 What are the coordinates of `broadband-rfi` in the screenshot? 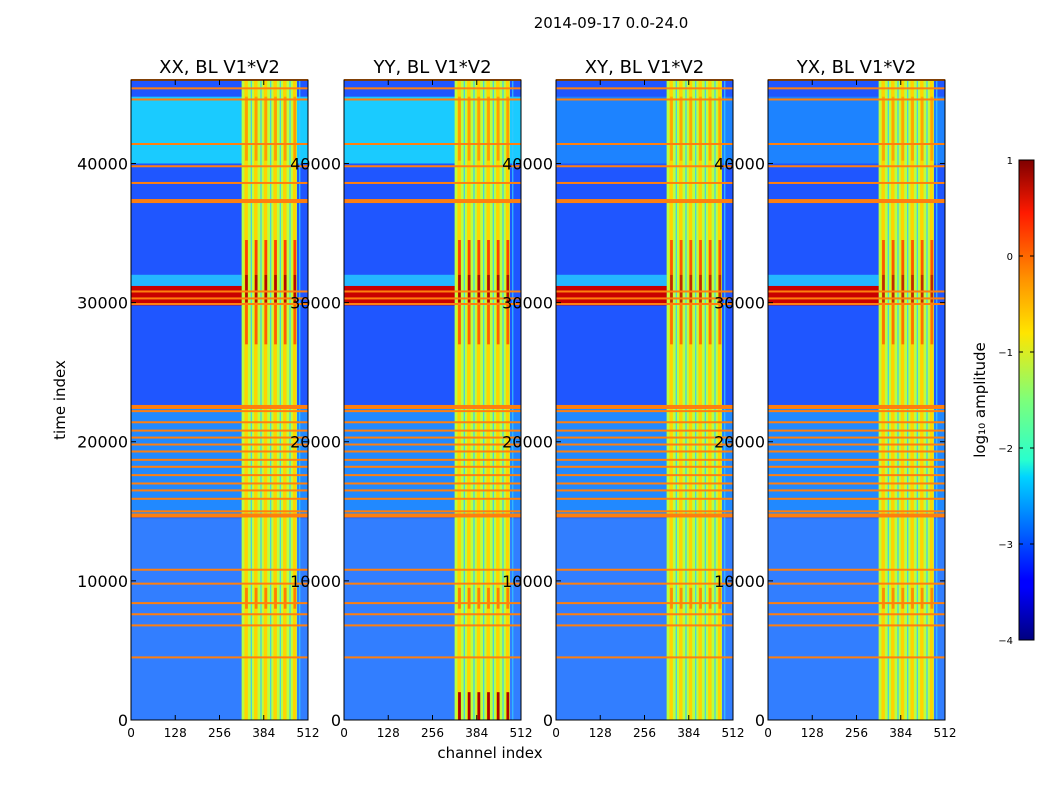 It's located at (186, 295).